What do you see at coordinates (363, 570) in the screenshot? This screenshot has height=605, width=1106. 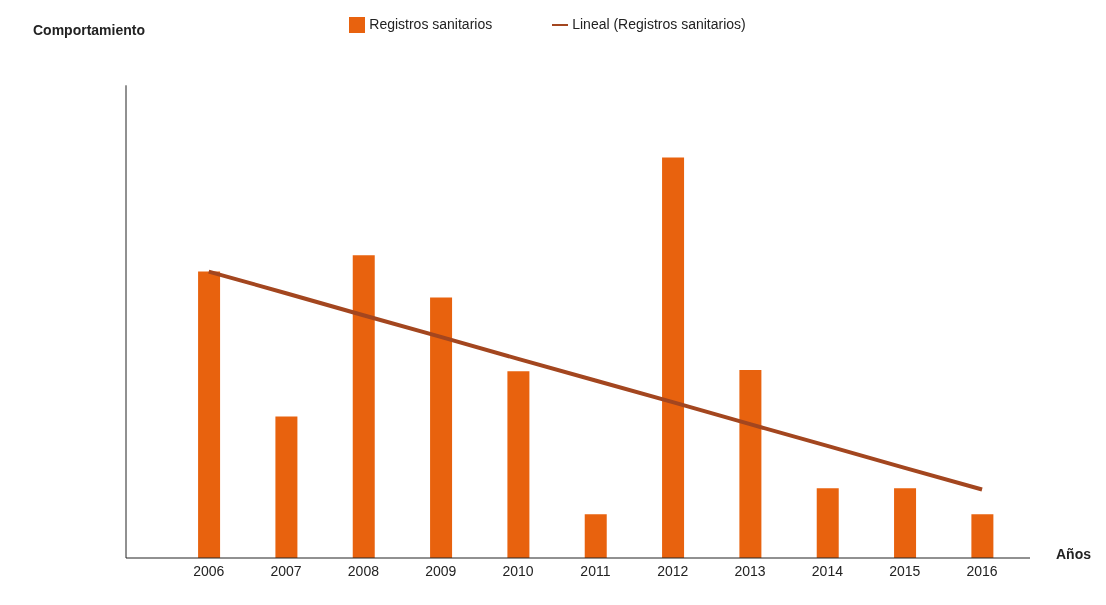 I see `x-tick-label: 2008` at bounding box center [363, 570].